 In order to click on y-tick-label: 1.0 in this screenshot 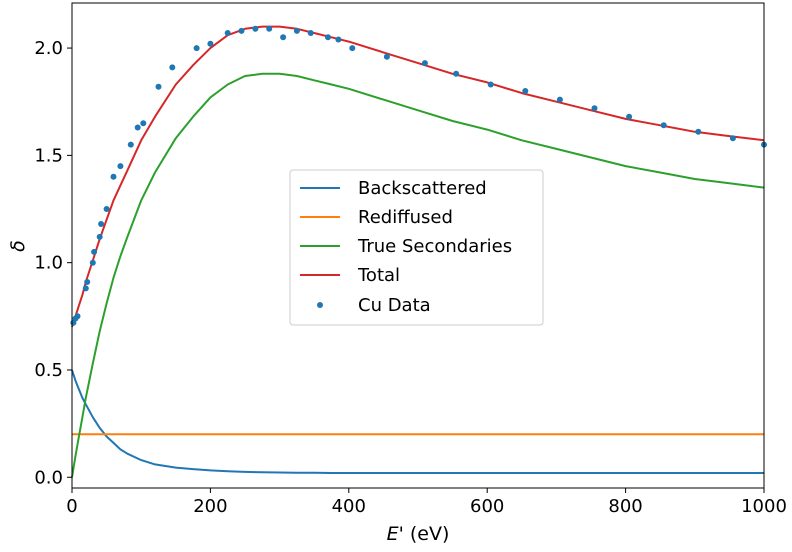, I will do `click(48, 263)`.